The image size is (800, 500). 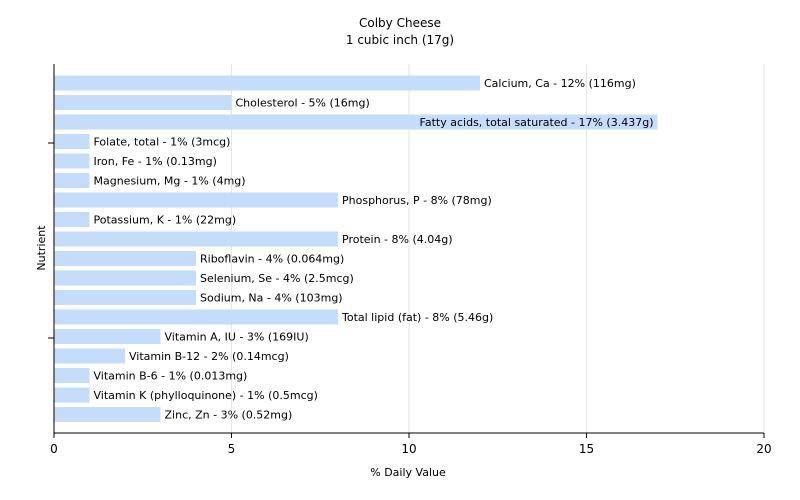 What do you see at coordinates (165, 220) in the screenshot?
I see `bar-label-7: Potassium, K - 1% (22mg)` at bounding box center [165, 220].